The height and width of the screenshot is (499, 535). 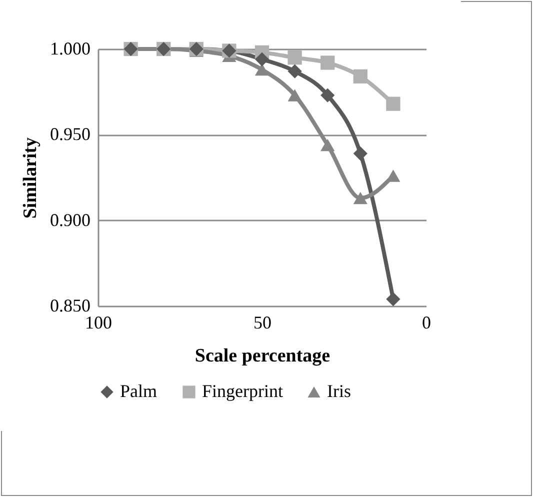 What do you see at coordinates (30, 177) in the screenshot?
I see `y-axis-title: Similarity` at bounding box center [30, 177].